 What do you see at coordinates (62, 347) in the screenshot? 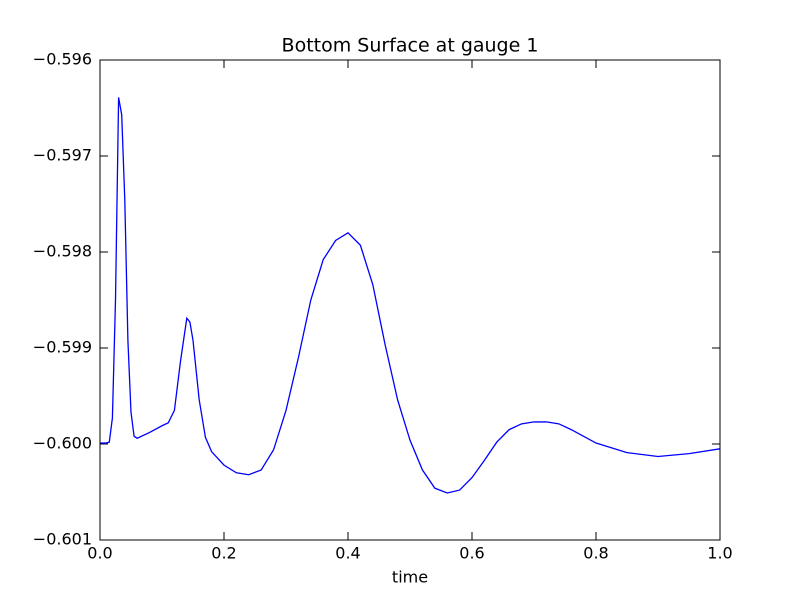
I see `y-tick-label: −0.599` at bounding box center [62, 347].